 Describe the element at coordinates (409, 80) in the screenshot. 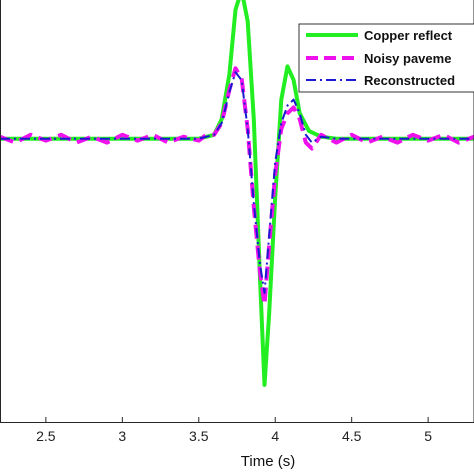

I see `legend-label-reconstructed: Reconstructed` at that location.